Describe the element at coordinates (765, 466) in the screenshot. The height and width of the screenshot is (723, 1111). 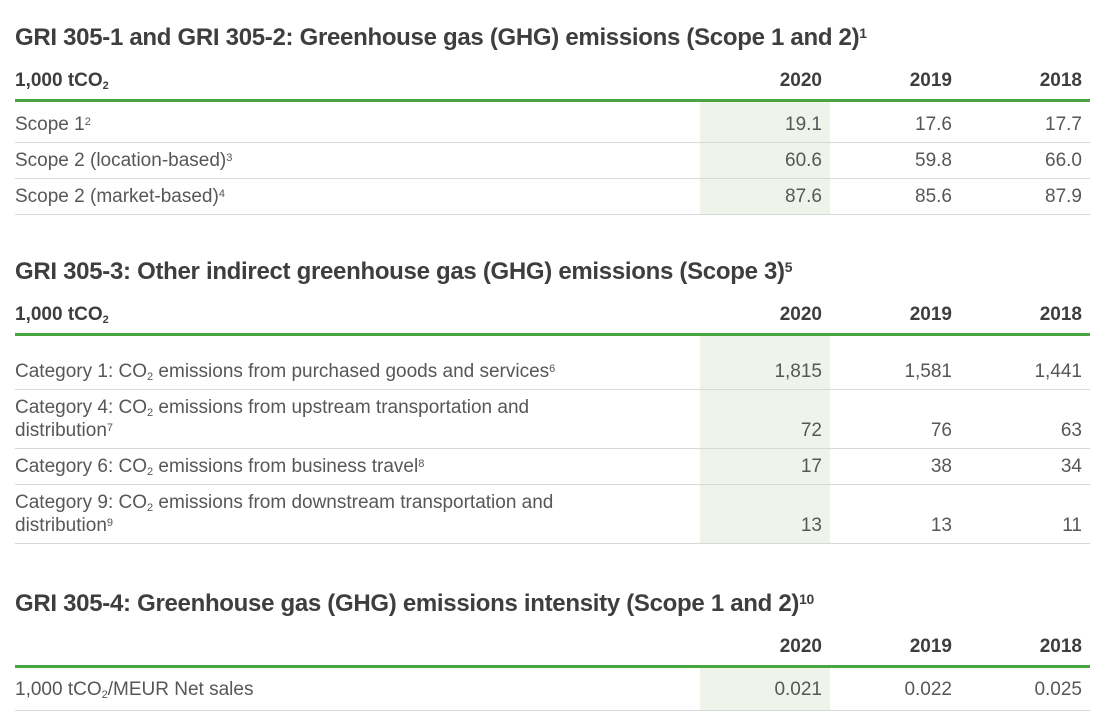
I see `value-2020: 17` at that location.